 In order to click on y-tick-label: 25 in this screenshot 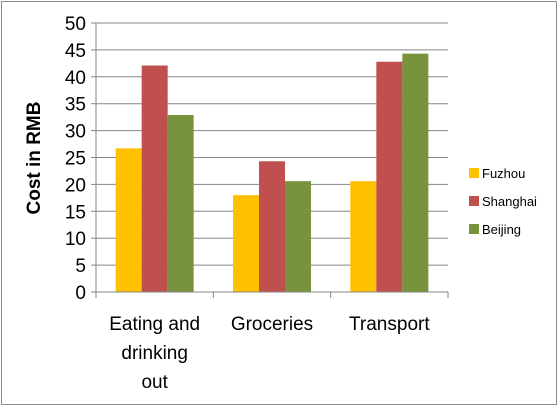, I will do `click(75, 159)`.